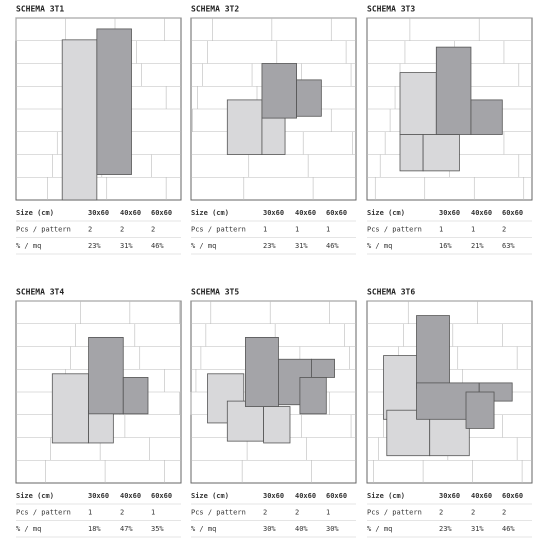  I want to click on panel-title: SCHEMA 3T6, so click(391, 292).